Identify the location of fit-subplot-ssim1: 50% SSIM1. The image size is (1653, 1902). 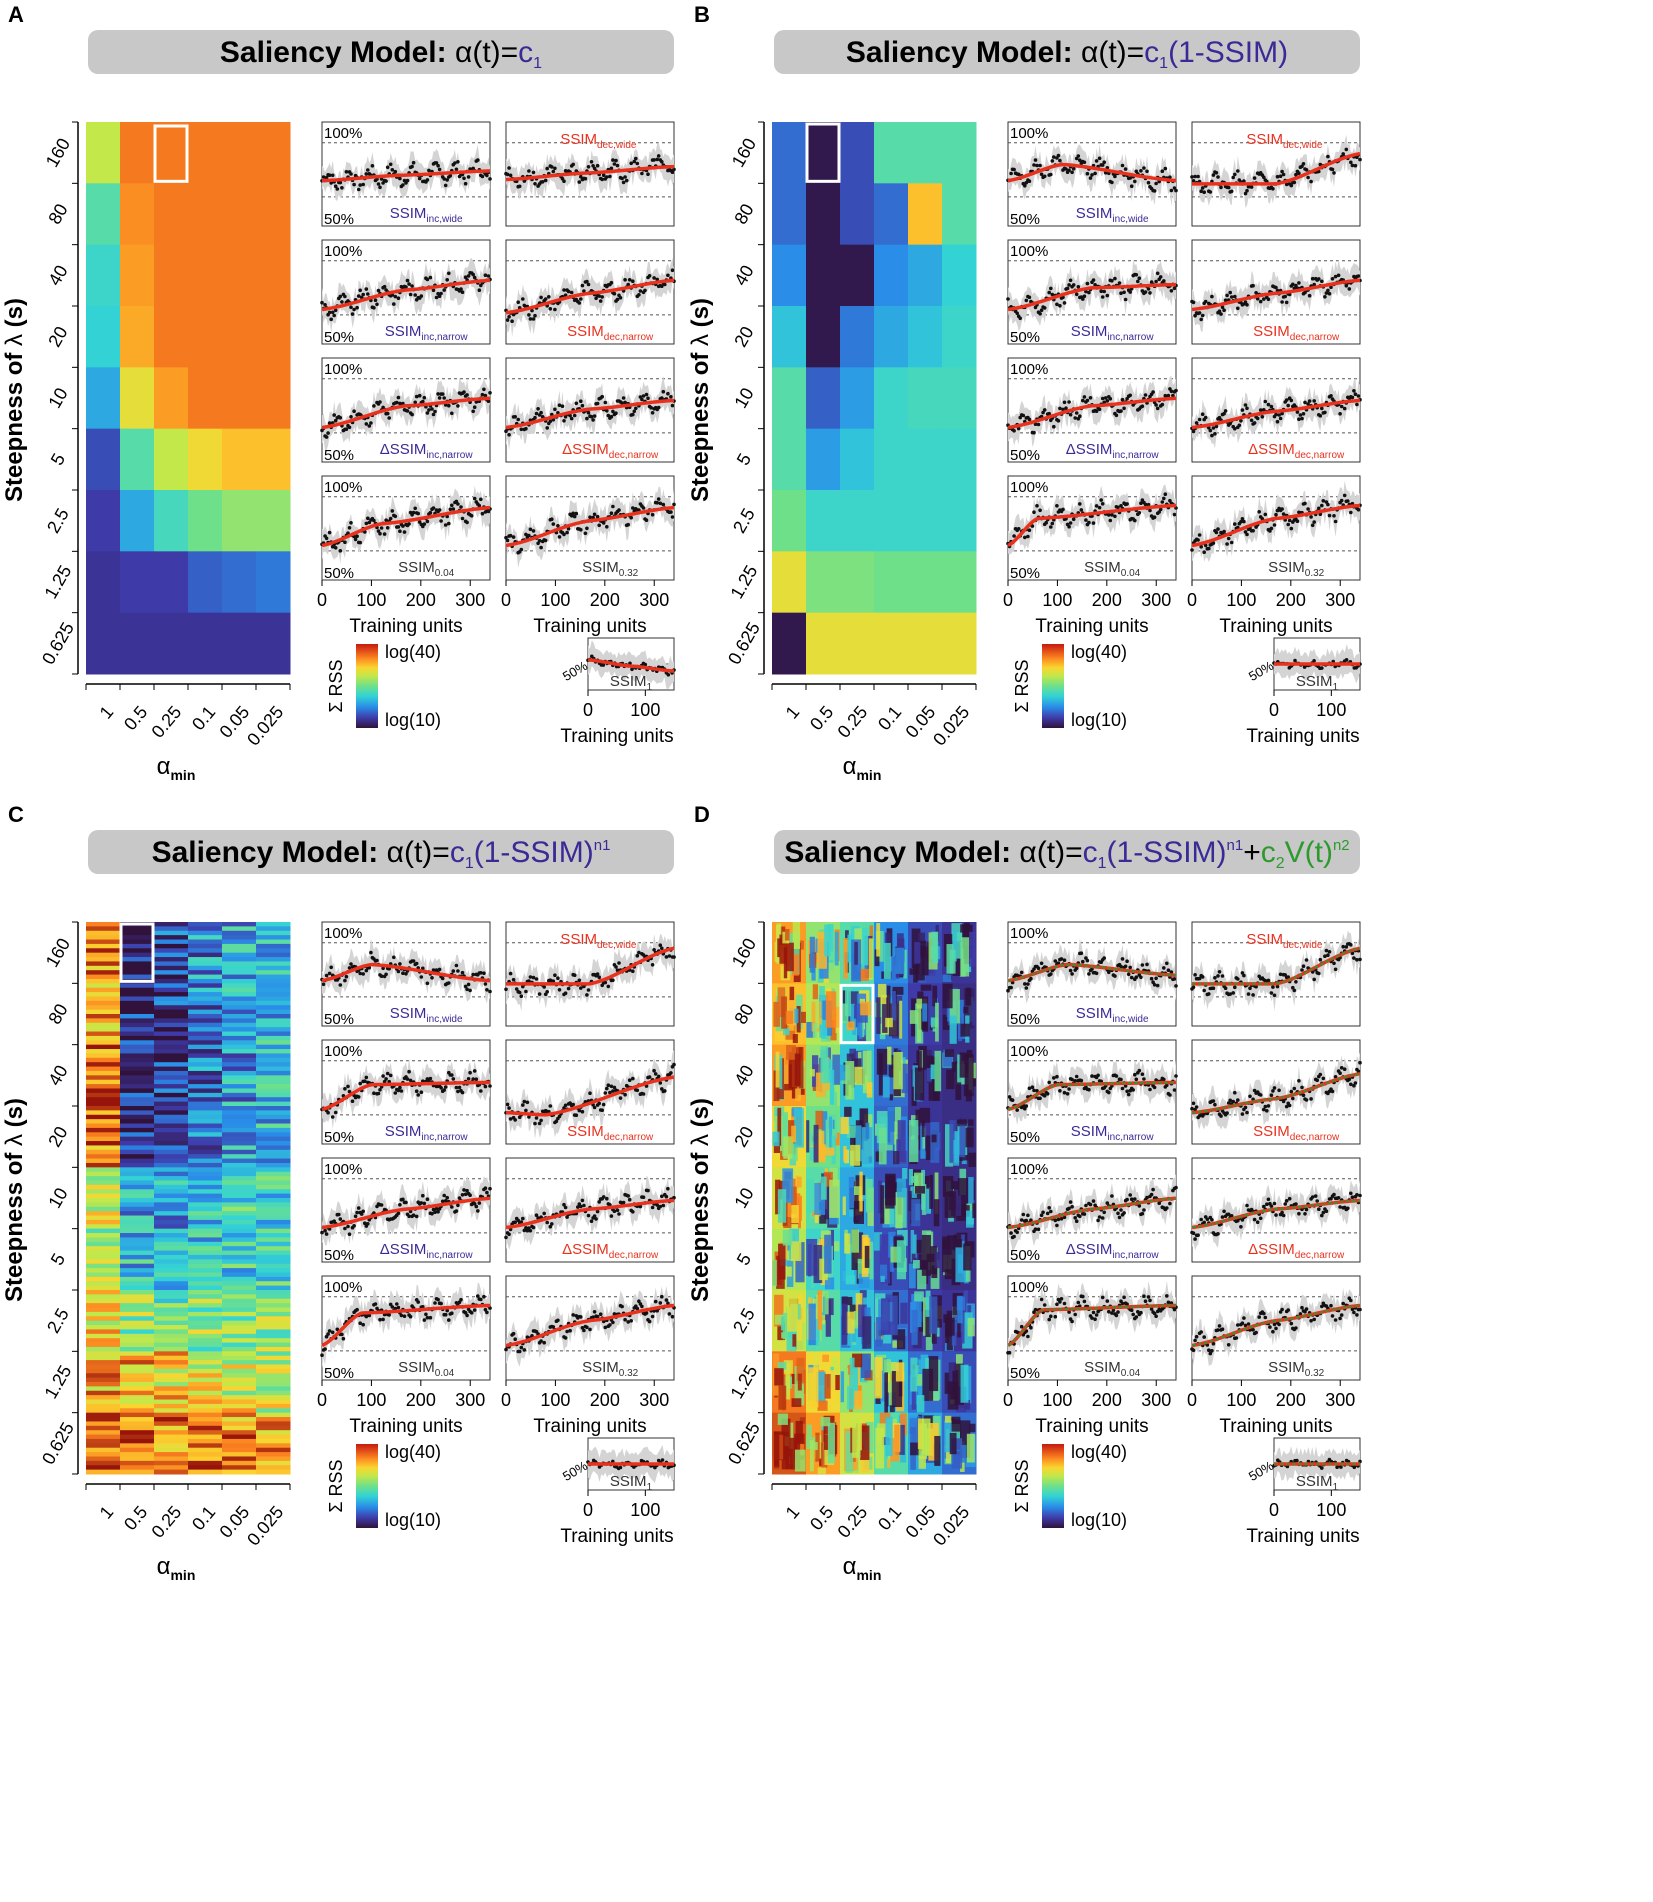
(1304, 665).